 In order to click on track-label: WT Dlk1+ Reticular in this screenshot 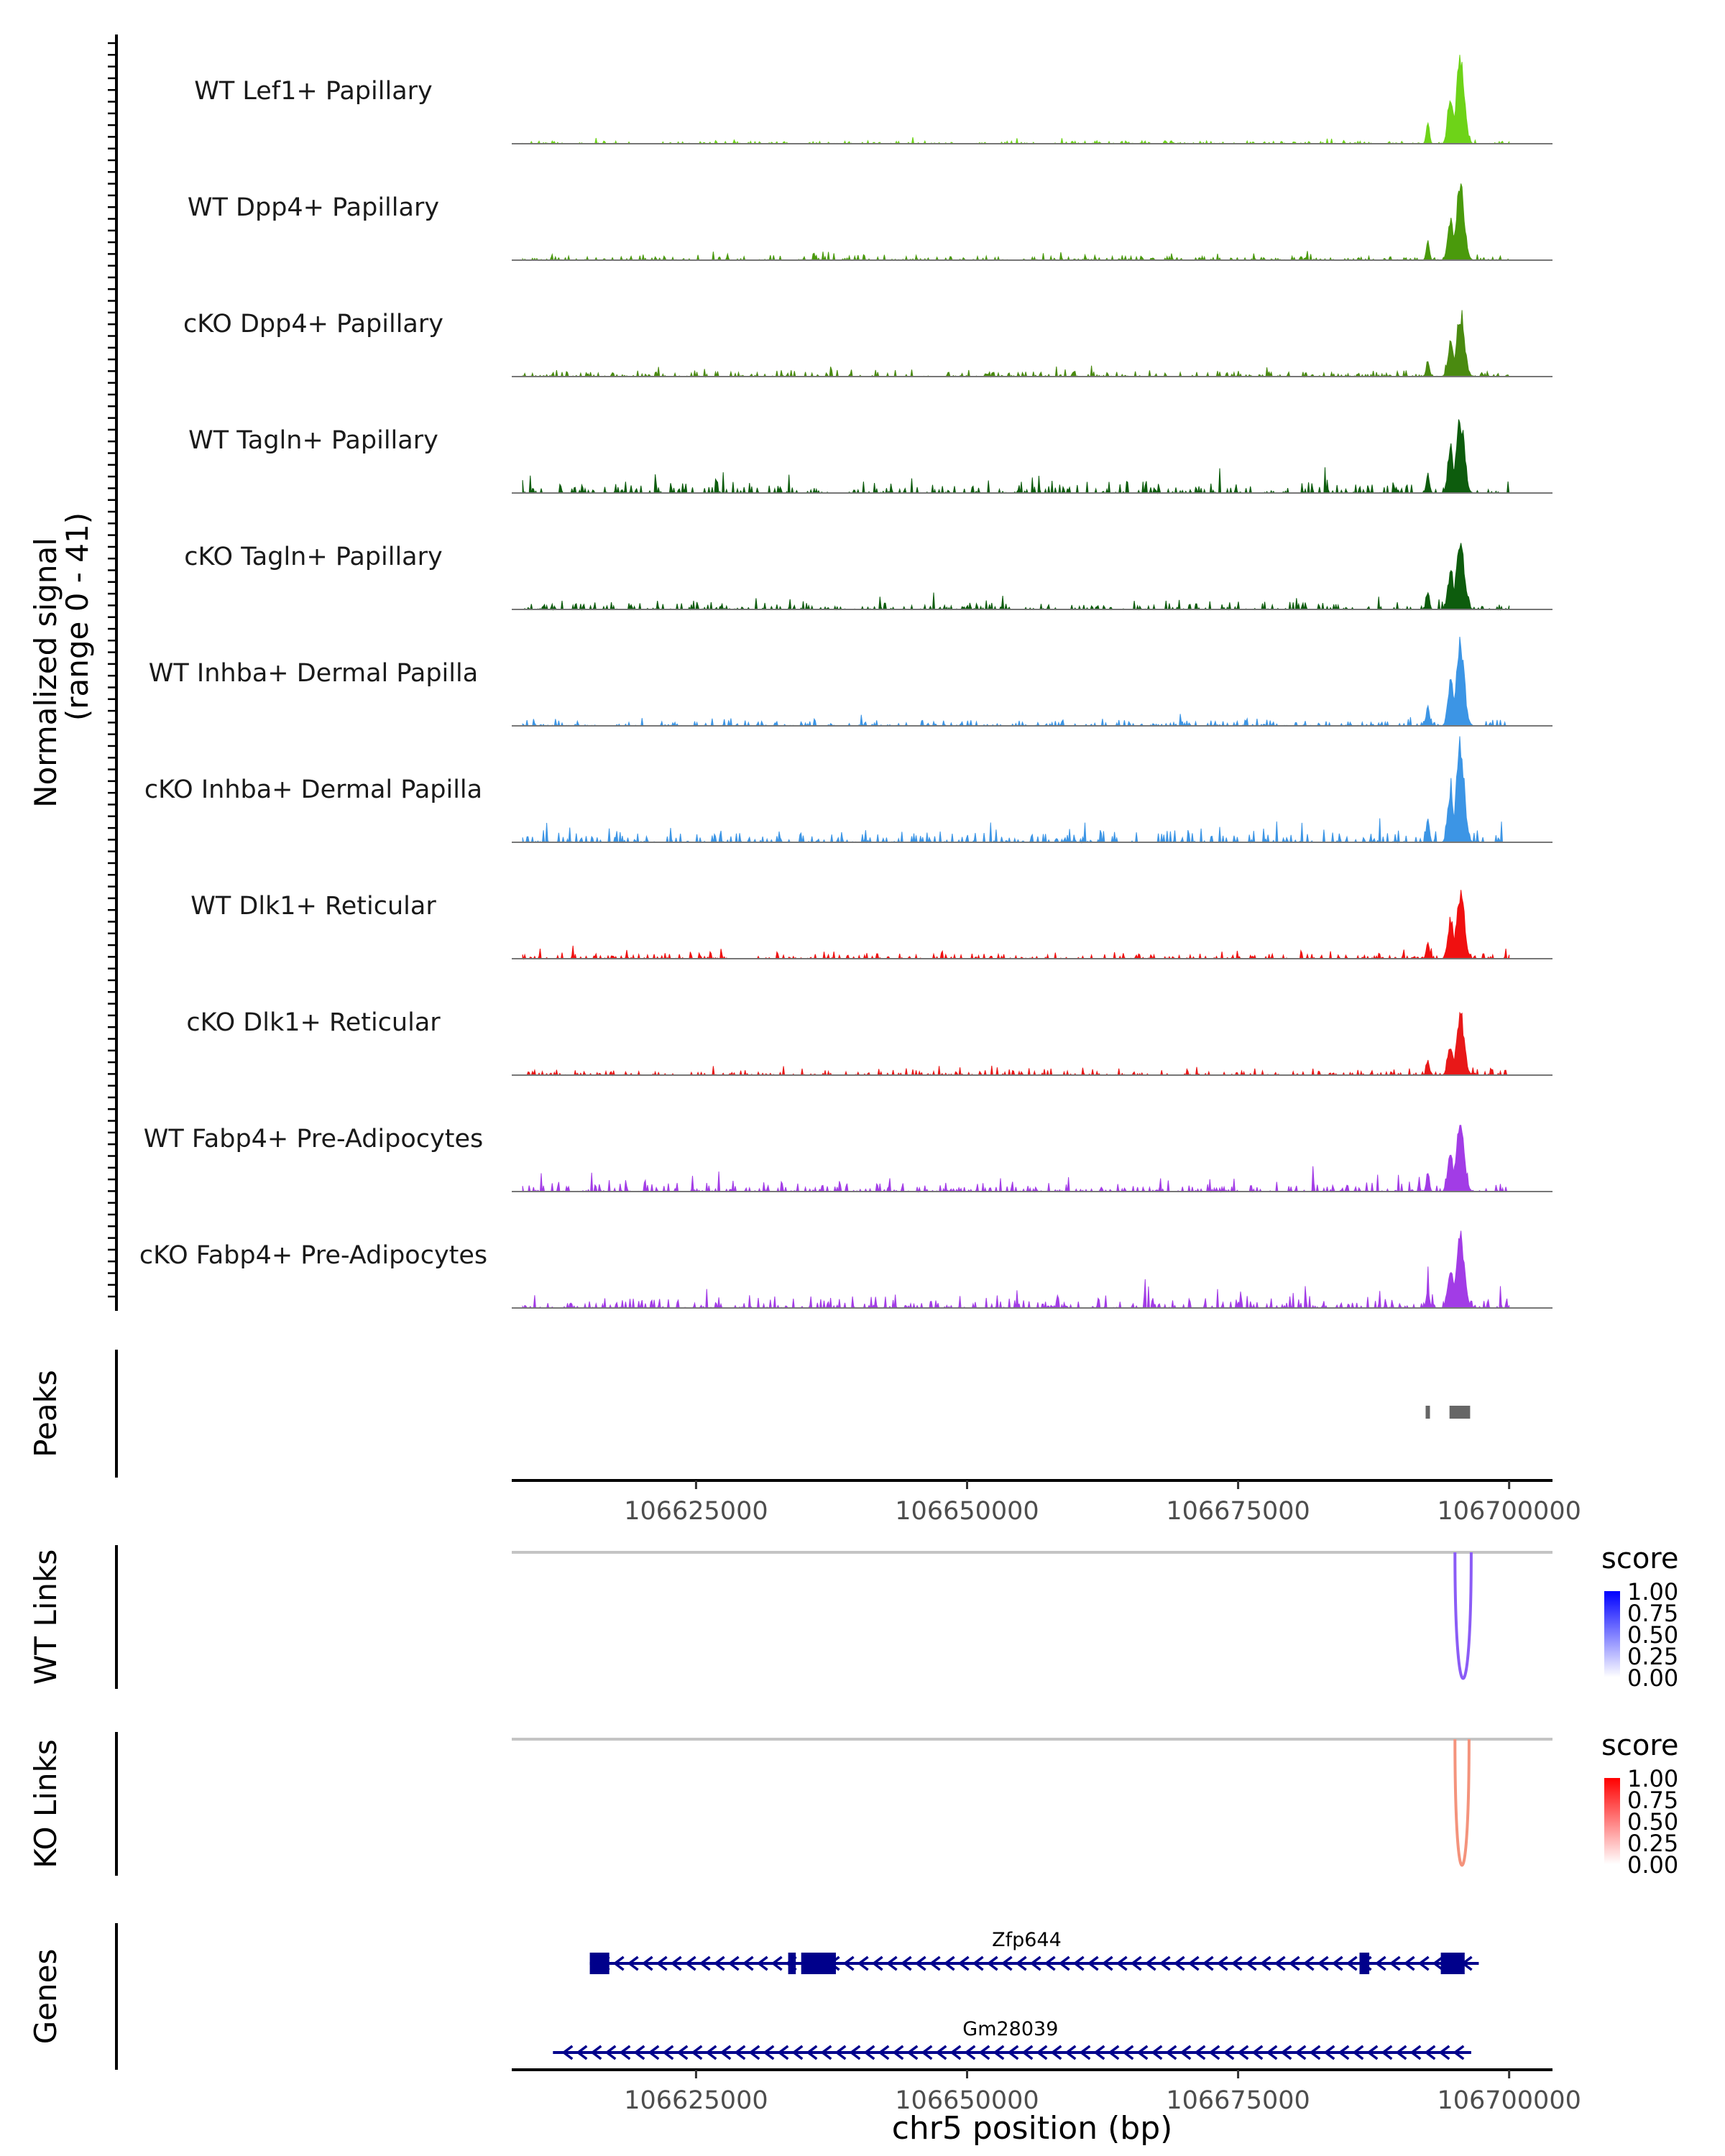, I will do `click(313, 907)`.